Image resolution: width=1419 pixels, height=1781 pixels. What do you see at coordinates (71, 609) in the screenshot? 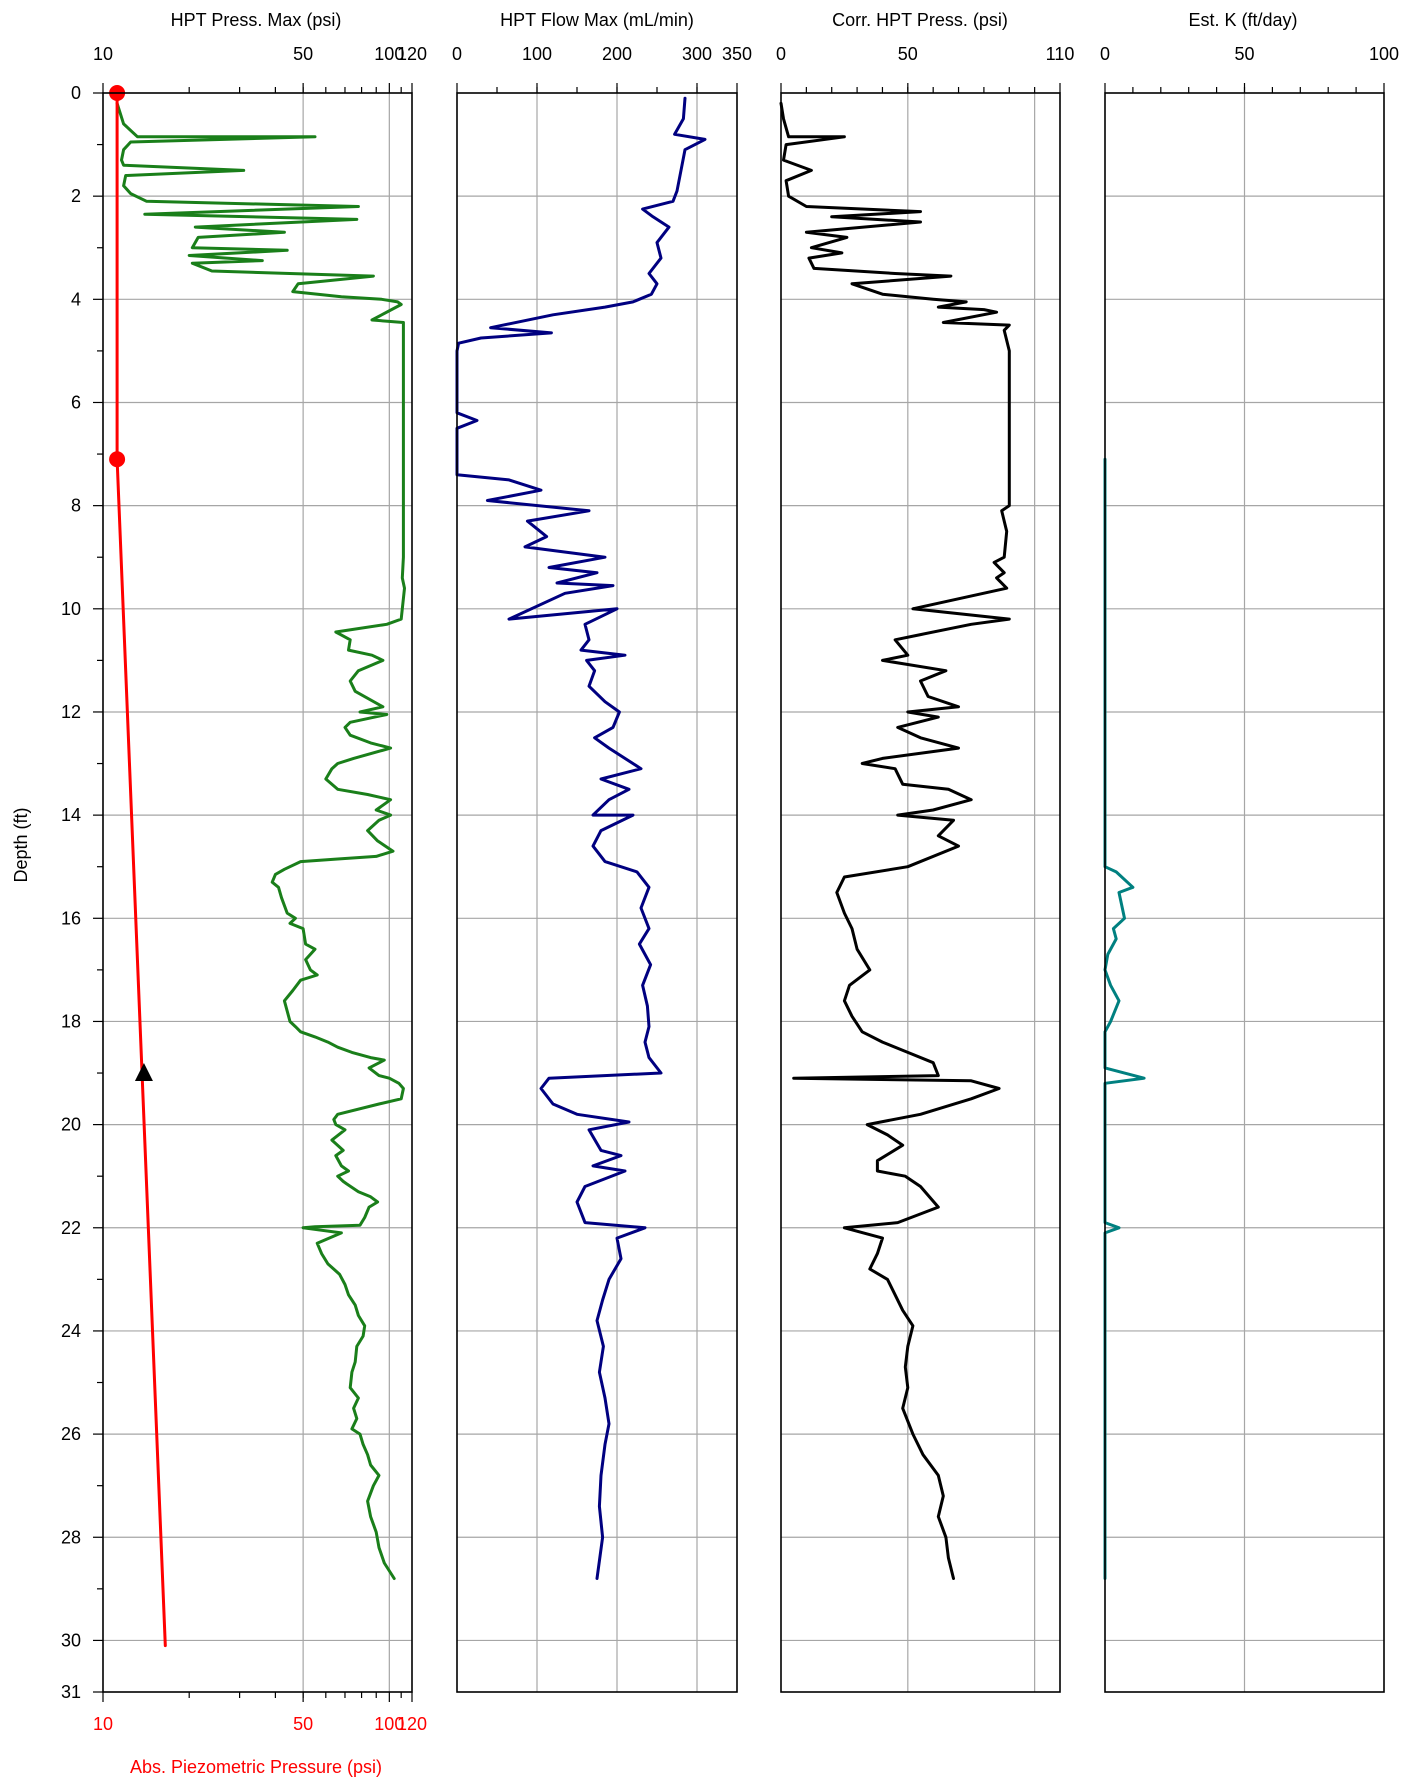
I see `depth-tick-label: 10` at bounding box center [71, 609].